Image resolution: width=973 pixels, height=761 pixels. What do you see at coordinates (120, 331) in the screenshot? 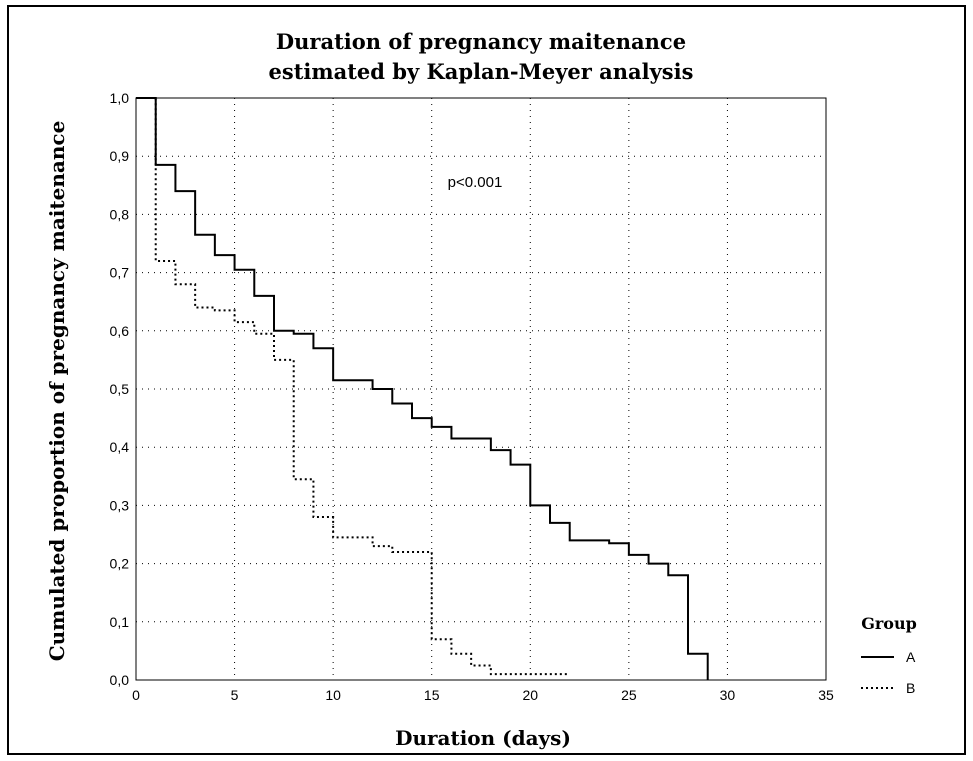
I see `y-tick-label: 0,6` at bounding box center [120, 331].